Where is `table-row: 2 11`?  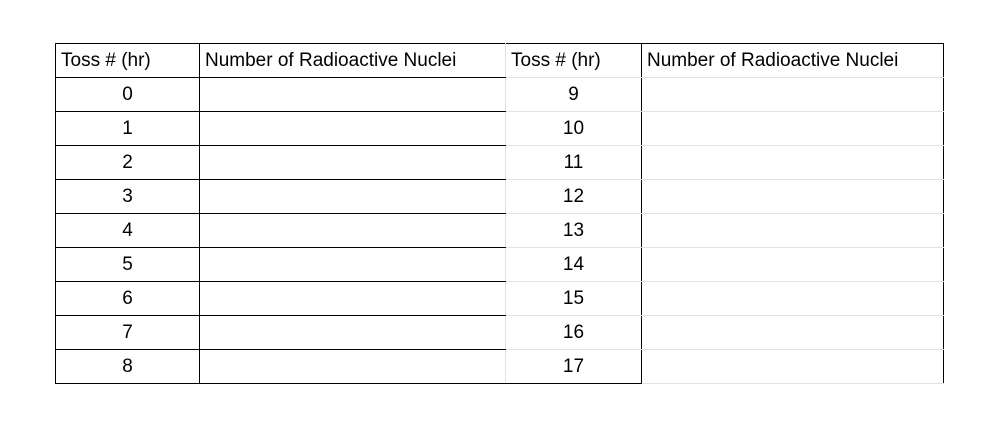 table-row: 2 11 is located at coordinates (499, 162).